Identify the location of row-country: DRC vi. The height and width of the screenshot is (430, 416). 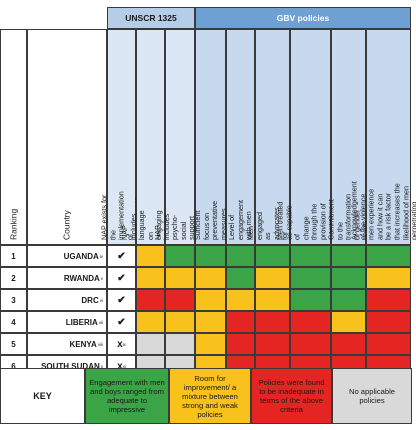
(67, 300).